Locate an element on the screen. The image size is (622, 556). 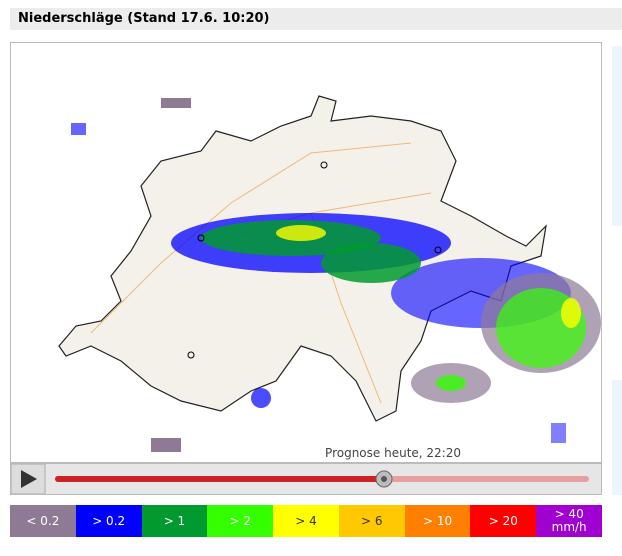
slider-progress is located at coordinates (219, 479).